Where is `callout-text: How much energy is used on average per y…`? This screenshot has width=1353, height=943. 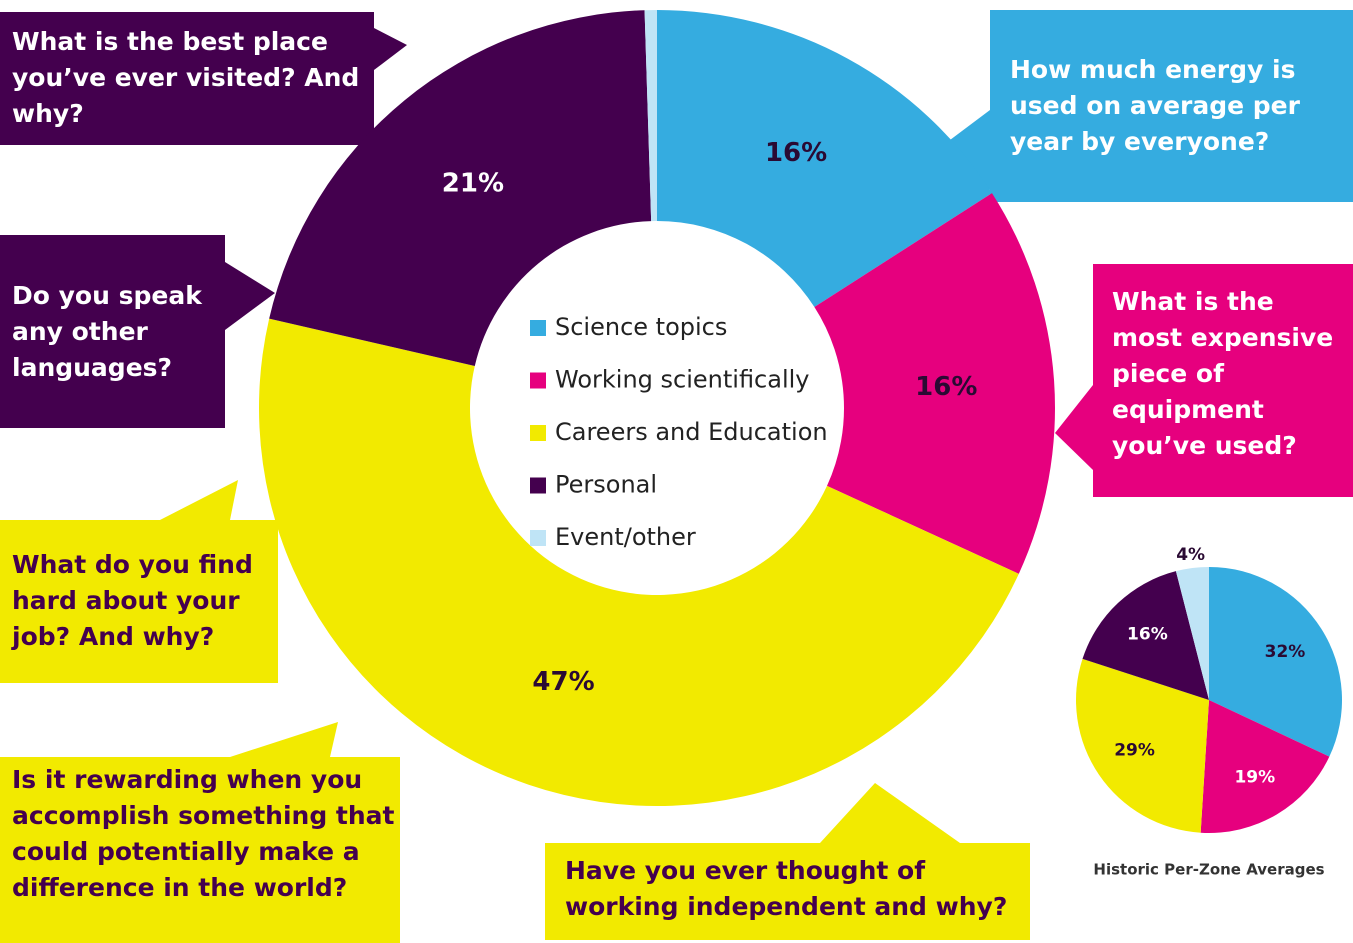 callout-text: How much energy is used on average per y… is located at coordinates (1155, 105).